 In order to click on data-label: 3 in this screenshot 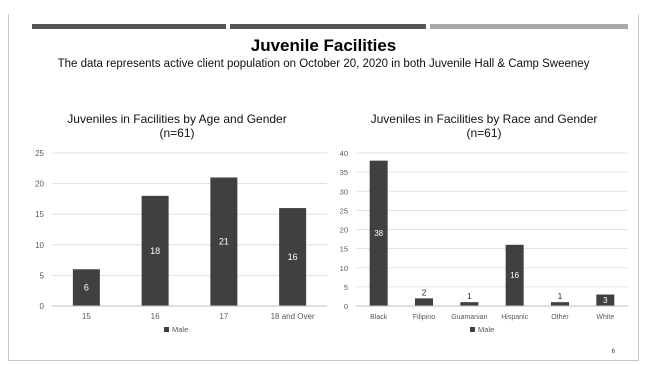, I will do `click(605, 300)`.